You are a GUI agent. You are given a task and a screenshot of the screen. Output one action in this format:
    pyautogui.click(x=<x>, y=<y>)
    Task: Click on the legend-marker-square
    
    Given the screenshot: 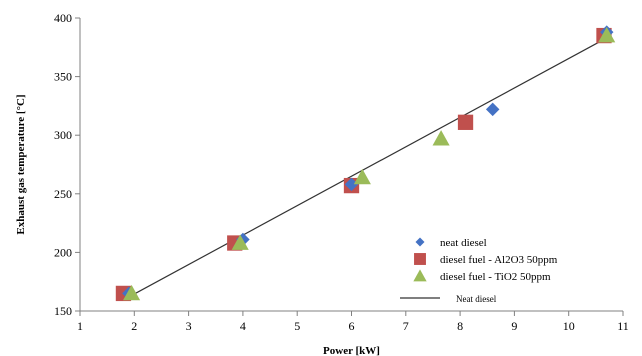 What is the action you would take?
    pyautogui.click(x=420, y=259)
    